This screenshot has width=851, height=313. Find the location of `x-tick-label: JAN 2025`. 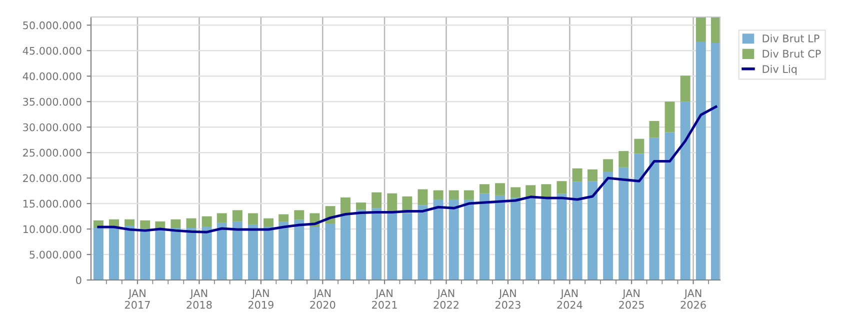

x-tick-label: JAN 2025 is located at coordinates (631, 299).